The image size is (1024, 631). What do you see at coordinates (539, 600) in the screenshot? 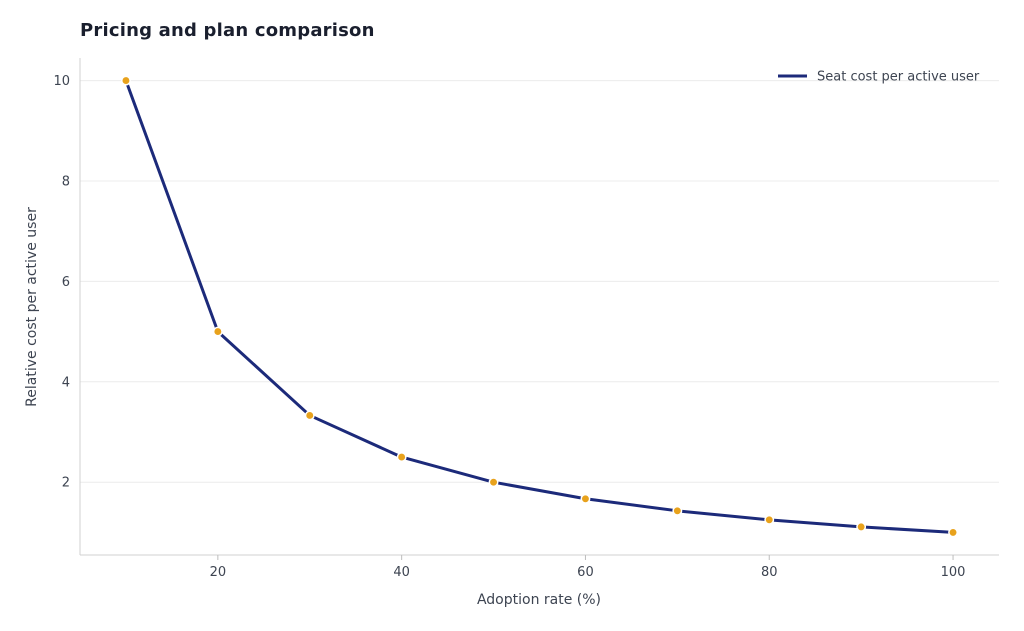
I see `x-axis-label: Adoption rate (%)` at bounding box center [539, 600].